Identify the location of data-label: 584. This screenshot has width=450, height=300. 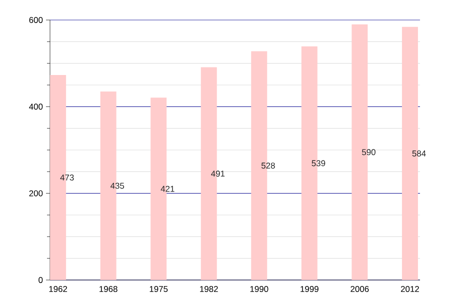
(419, 153).